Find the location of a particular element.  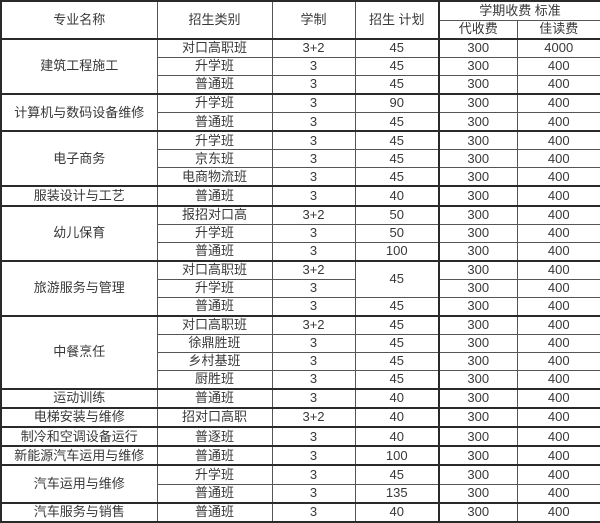

table-row: 运动训练 普通班 3 40 300 400 is located at coordinates (300, 398).